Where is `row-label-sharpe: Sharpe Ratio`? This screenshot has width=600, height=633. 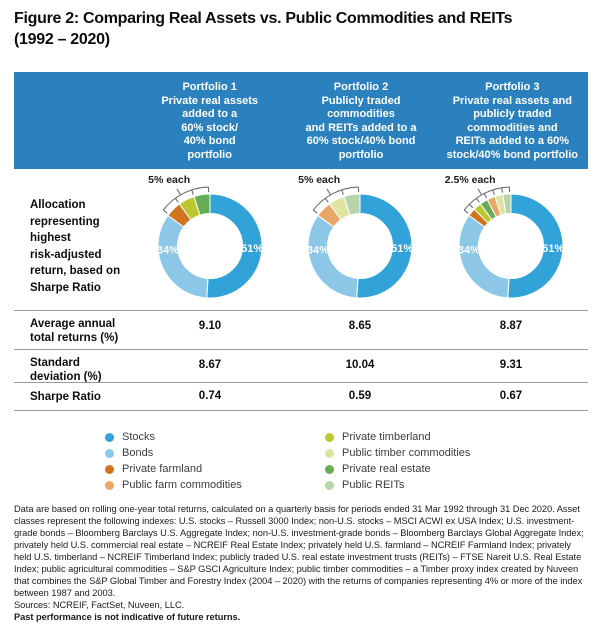
row-label-sharpe: Sharpe Ratio is located at coordinates (65, 397).